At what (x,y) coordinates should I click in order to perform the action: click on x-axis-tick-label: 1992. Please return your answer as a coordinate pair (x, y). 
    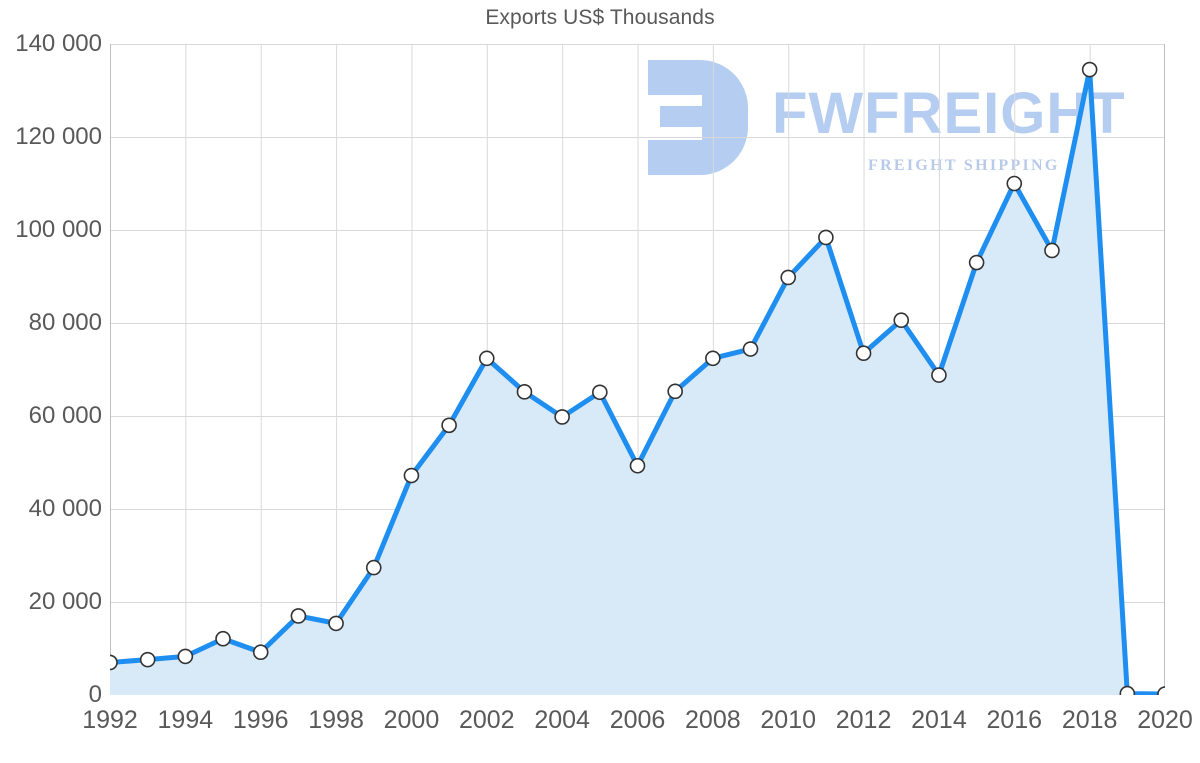
    Looking at the image, I should click on (110, 720).